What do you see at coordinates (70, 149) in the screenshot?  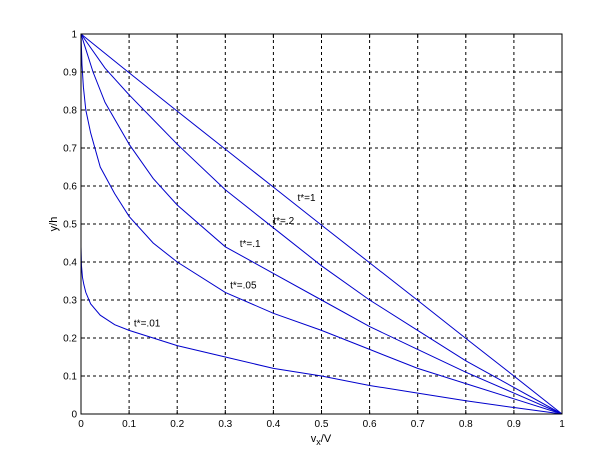 I see `y-tick-label: 0.7` at bounding box center [70, 149].